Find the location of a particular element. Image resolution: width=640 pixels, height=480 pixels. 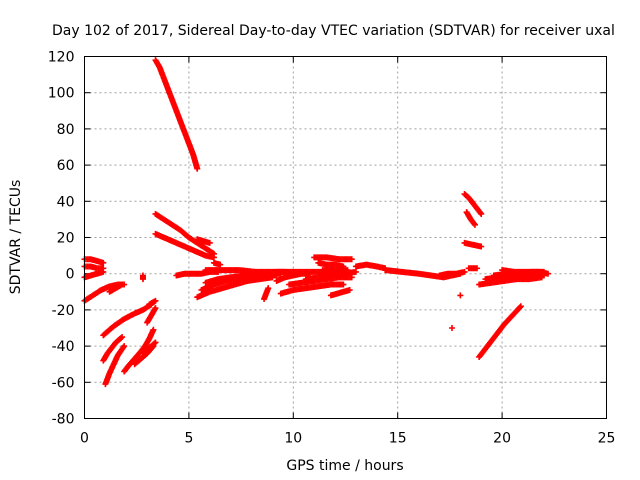

x-tick-label: 25 is located at coordinates (607, 439).